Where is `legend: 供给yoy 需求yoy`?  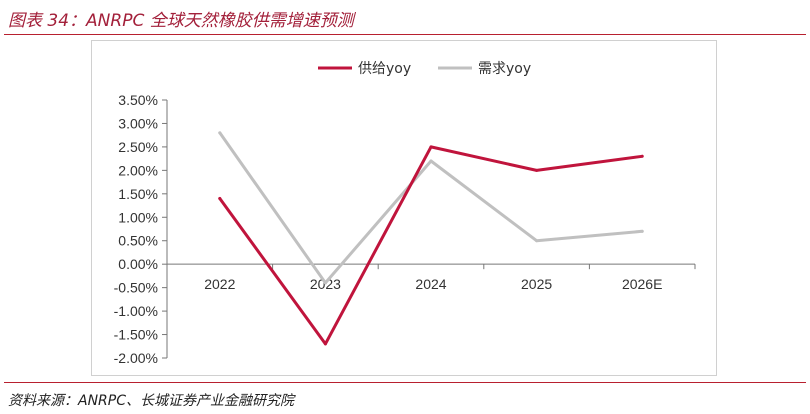 legend: 供给yoy 需求yoy is located at coordinates (424, 69).